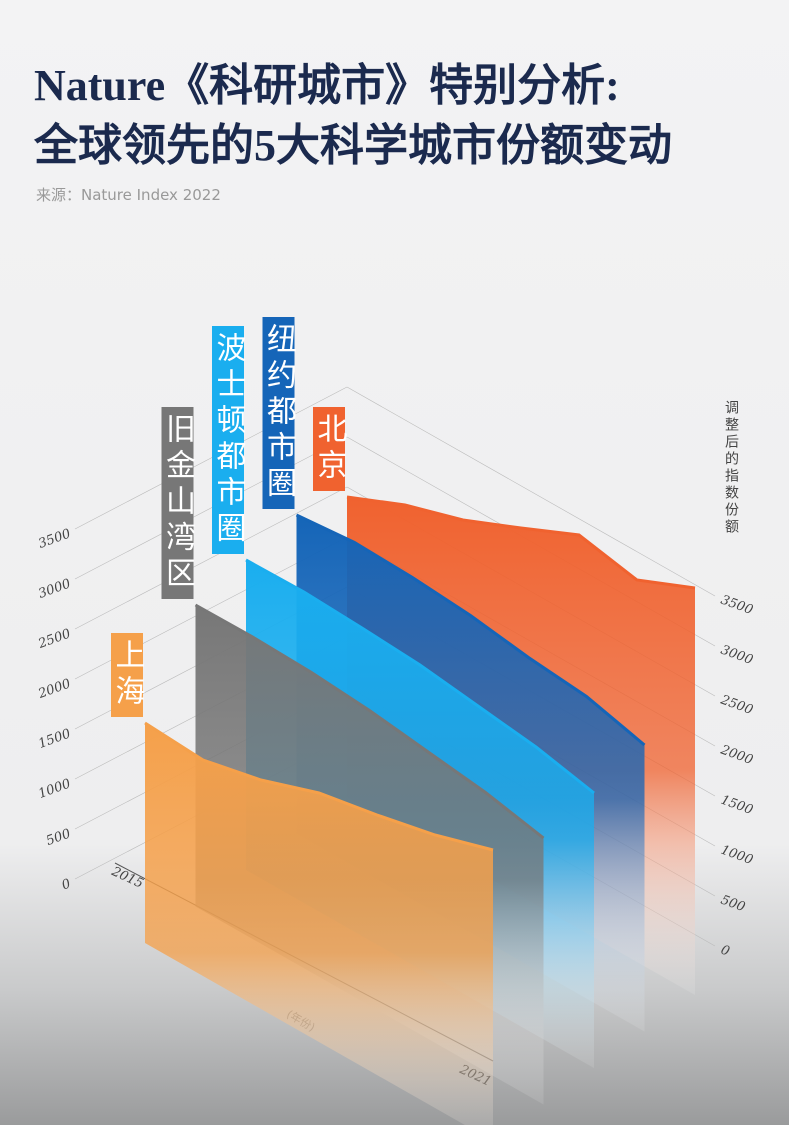 The image size is (789, 1125). I want to click on legend-label: 波士顿都市圈, so click(229, 440).